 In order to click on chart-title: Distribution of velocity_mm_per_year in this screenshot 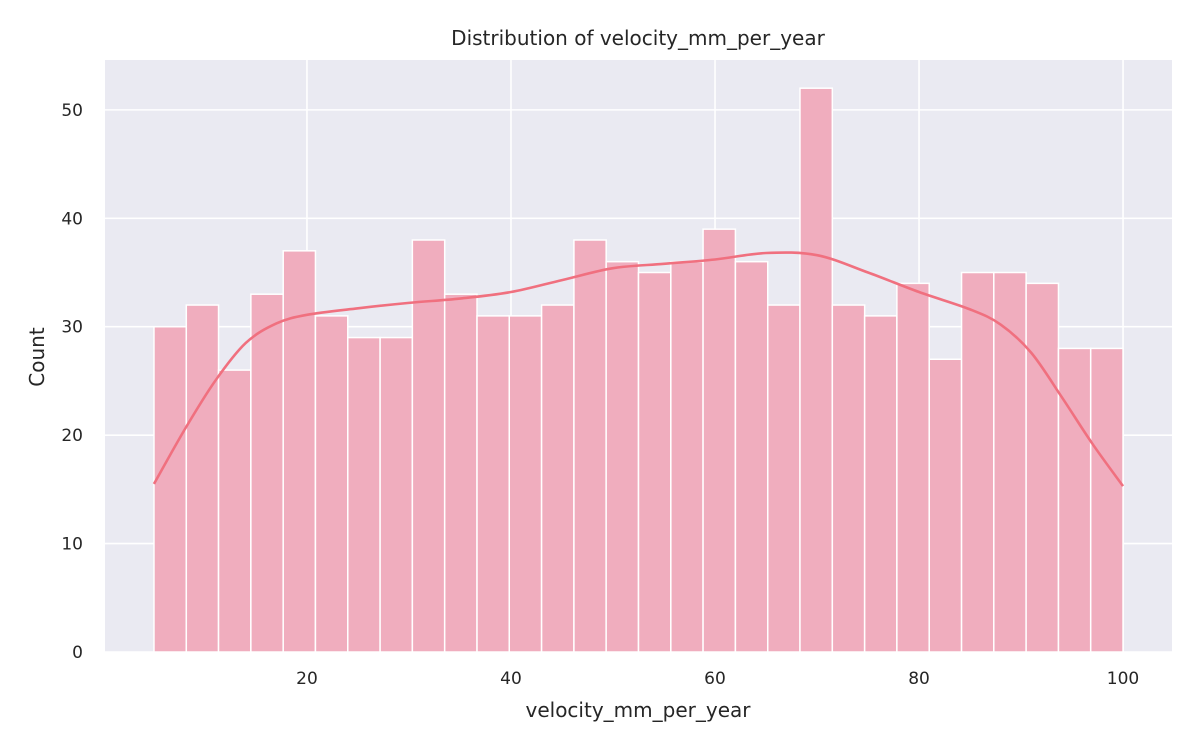, I will do `click(638, 38)`.